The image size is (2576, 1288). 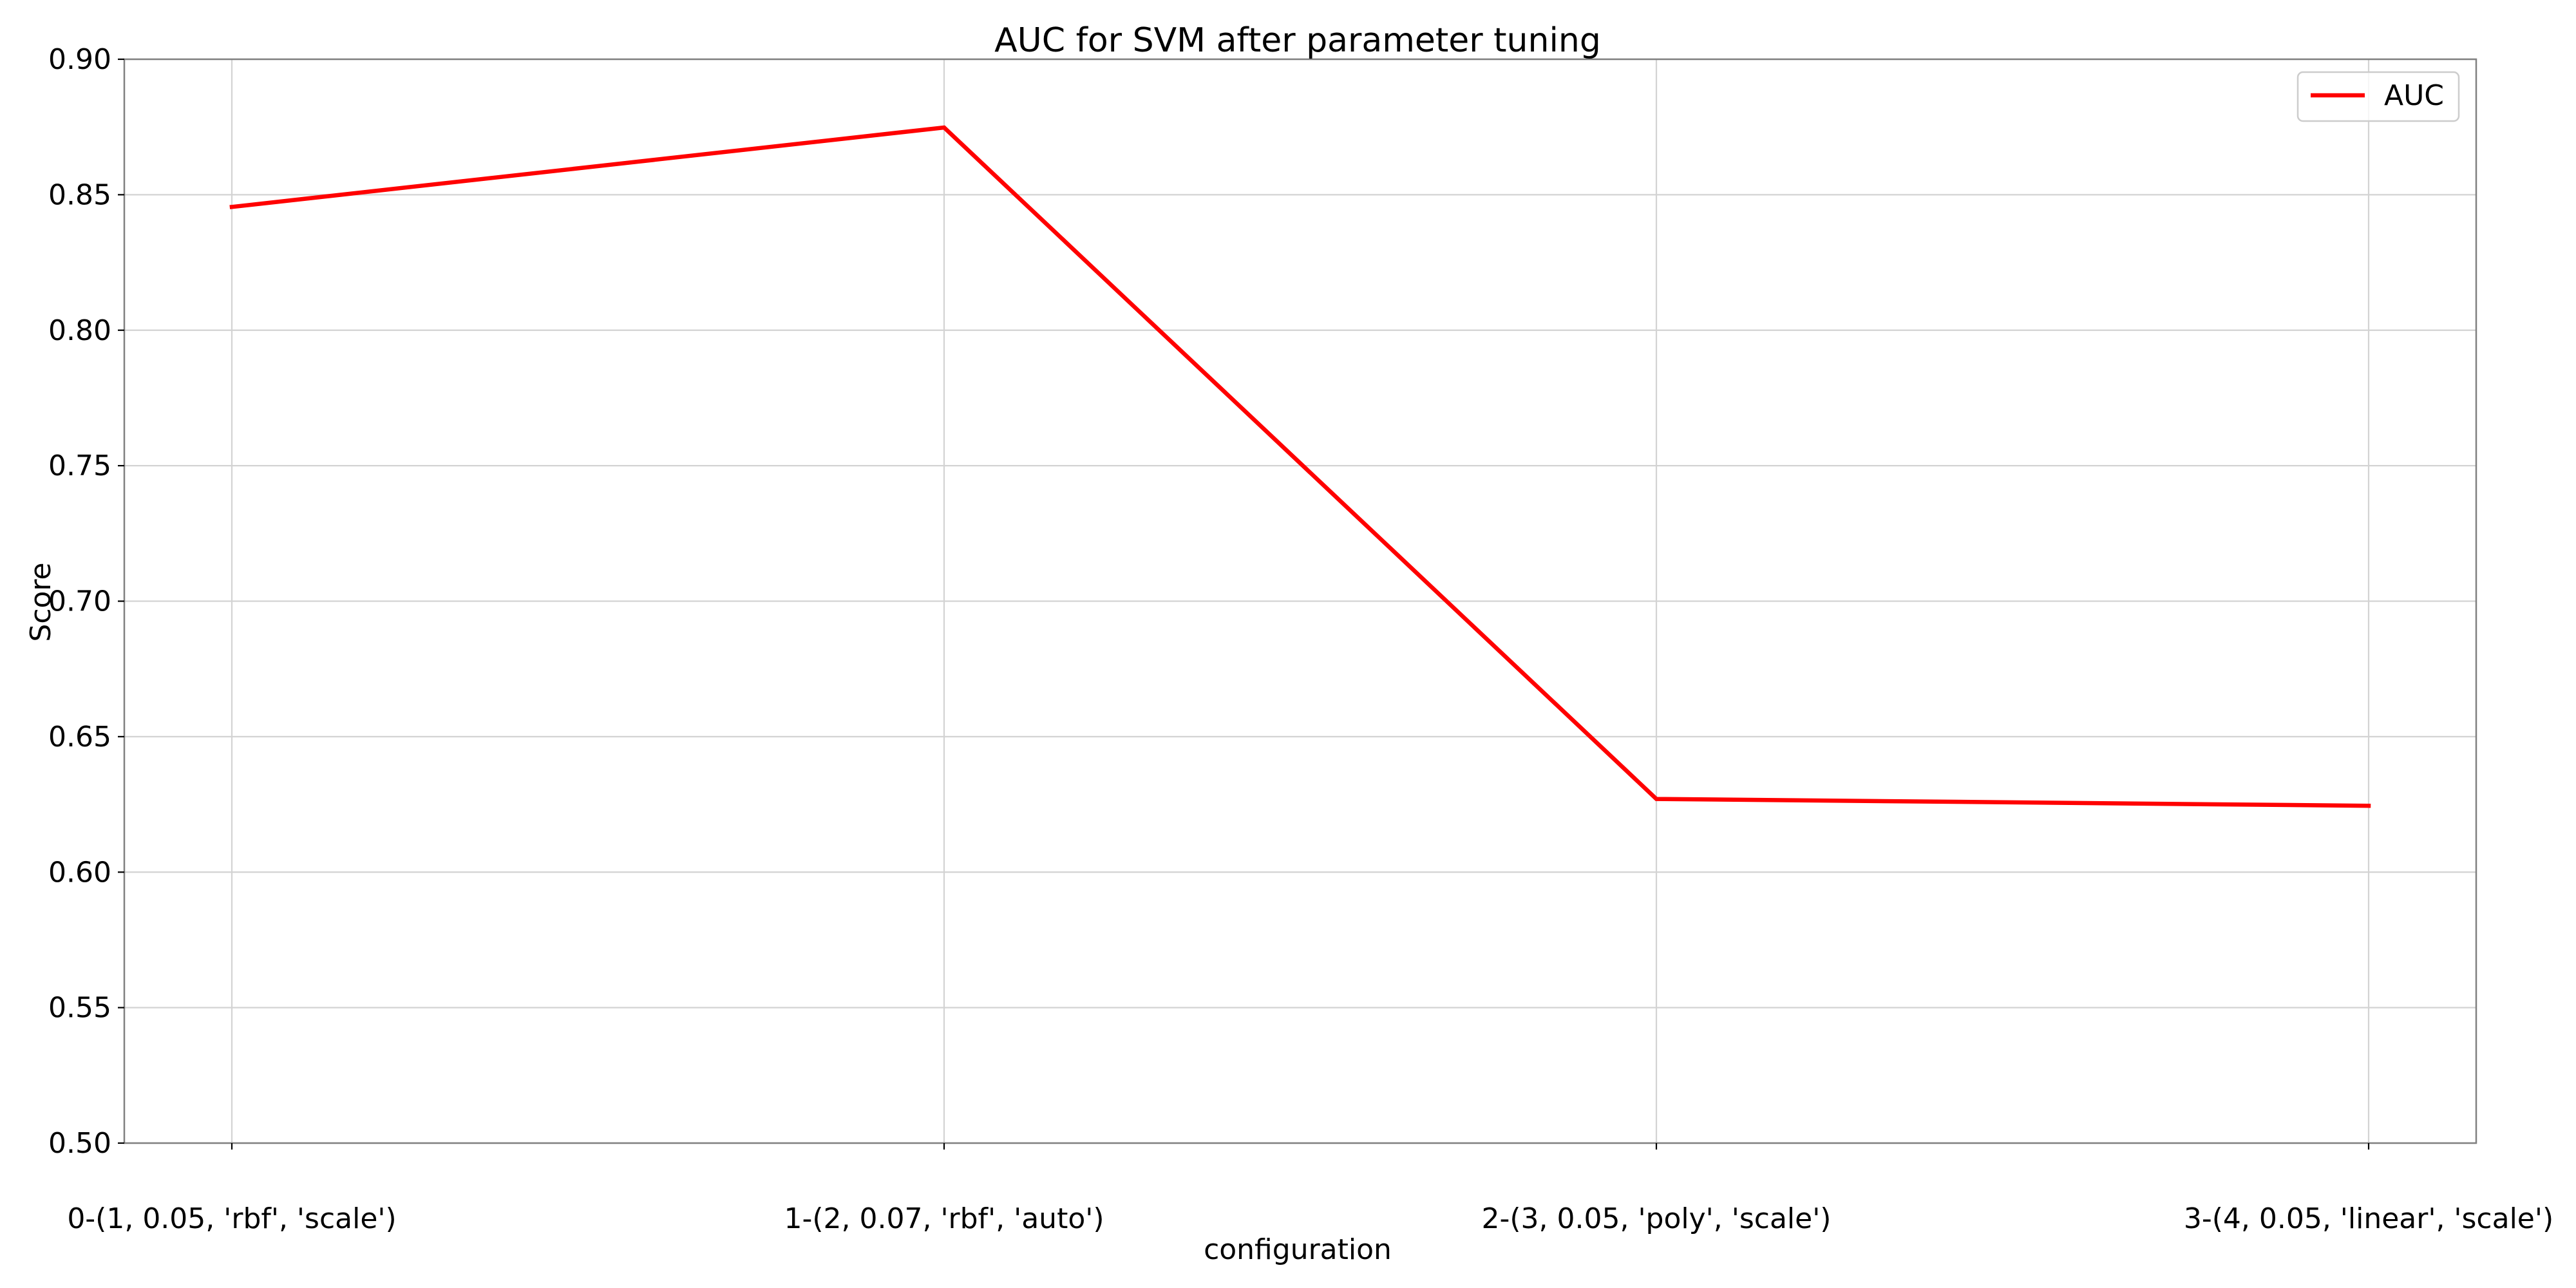 I want to click on legend-box, so click(x=2378, y=96).